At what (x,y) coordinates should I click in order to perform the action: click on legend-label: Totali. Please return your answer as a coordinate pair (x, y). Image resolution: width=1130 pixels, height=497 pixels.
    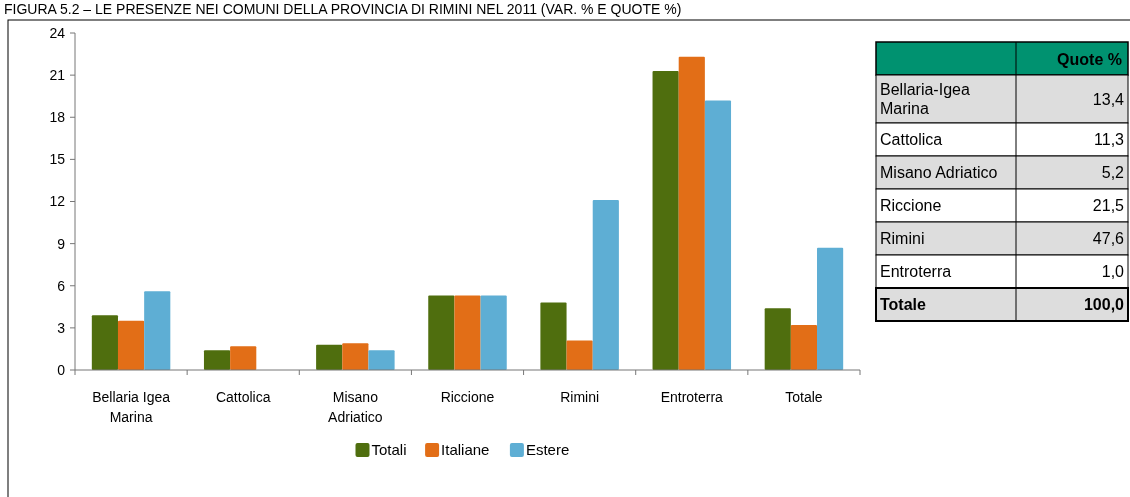
    Looking at the image, I should click on (389, 450).